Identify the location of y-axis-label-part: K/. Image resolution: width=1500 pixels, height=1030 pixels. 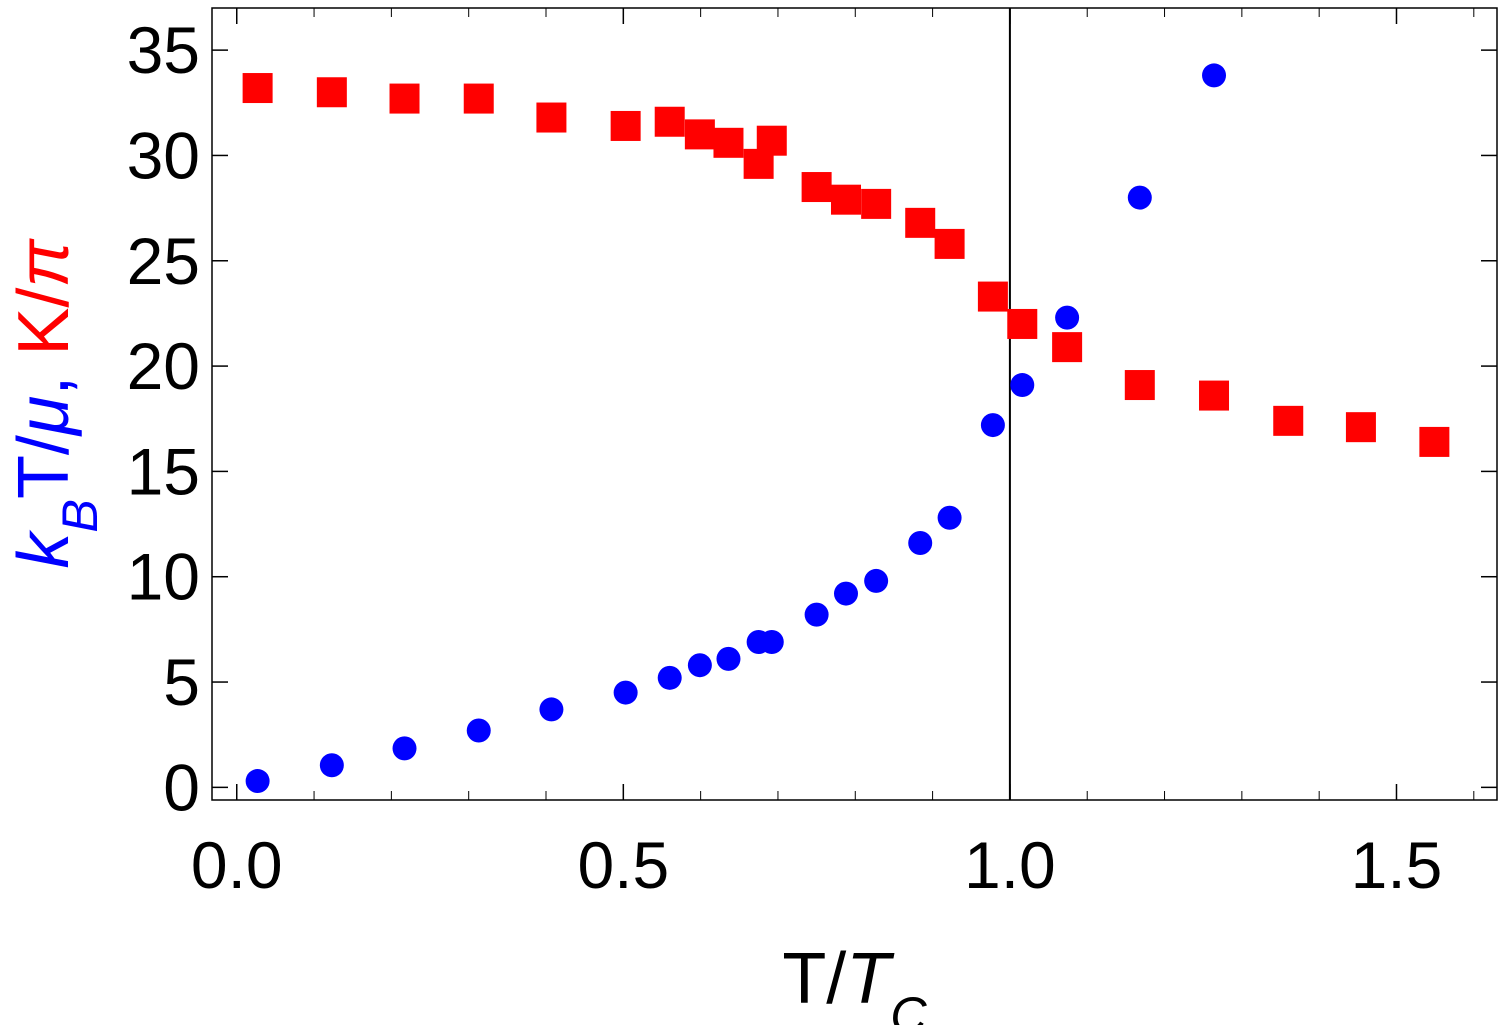
(44, 322).